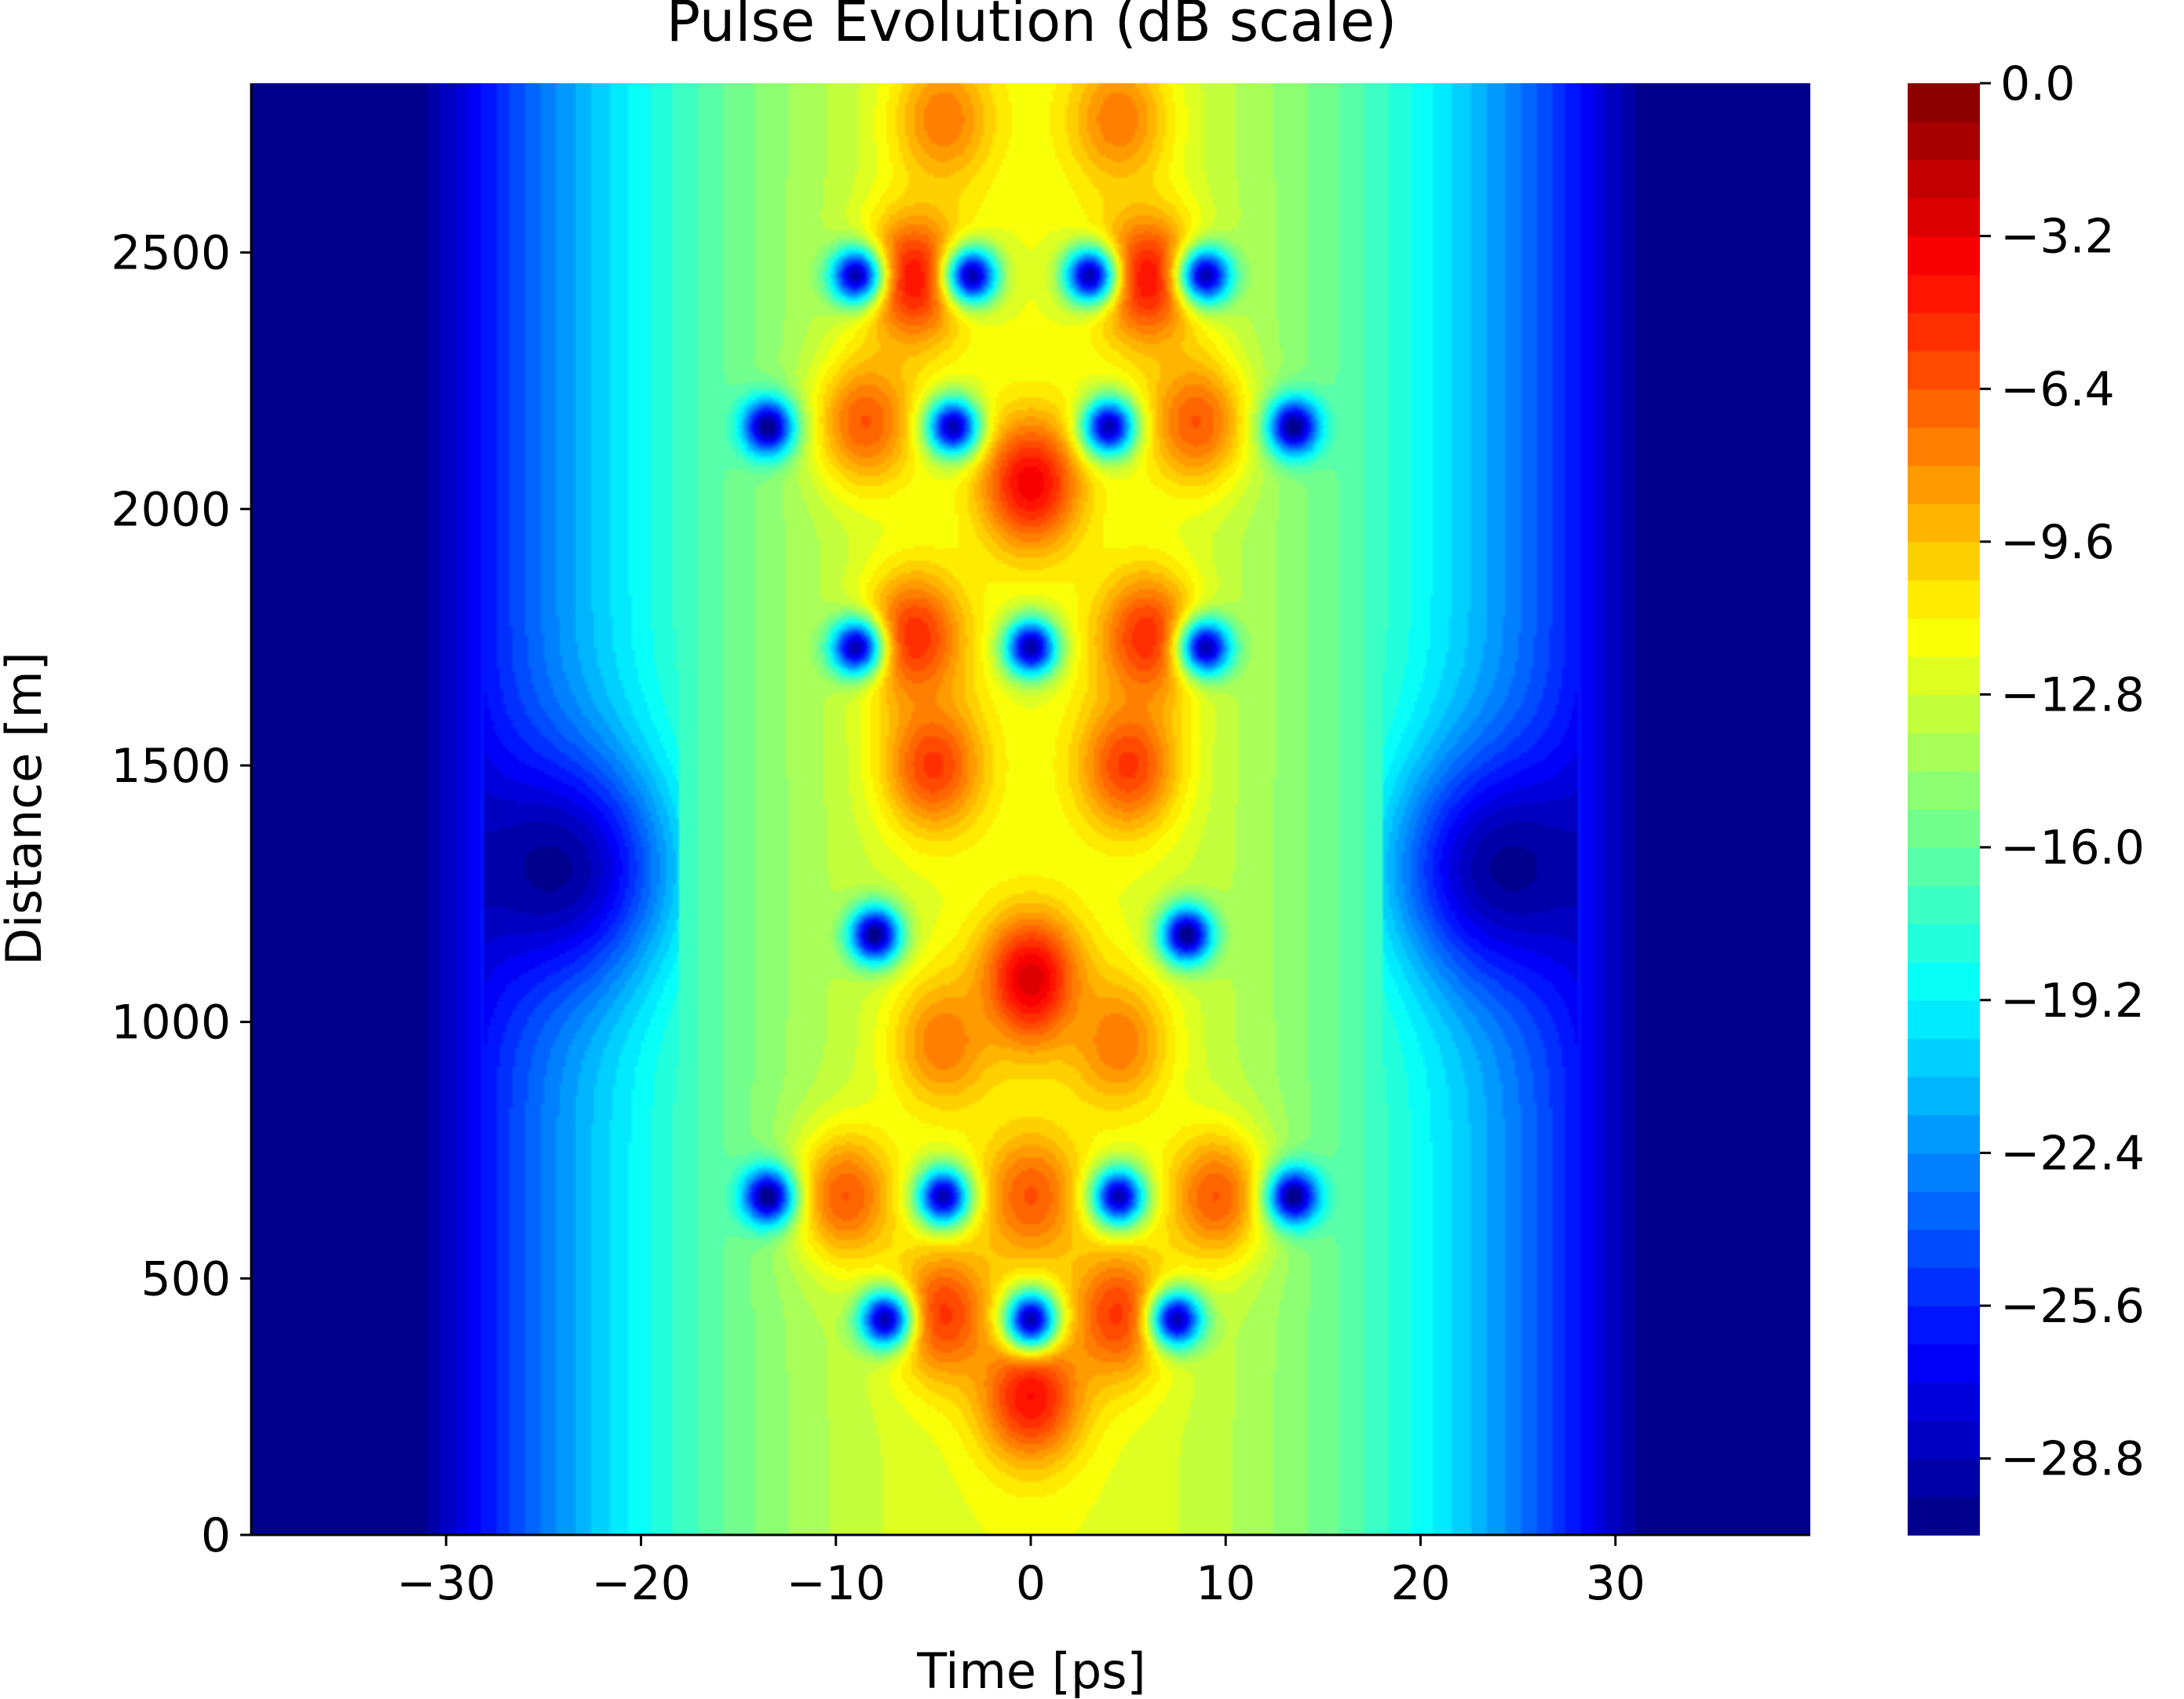 The width and height of the screenshot is (2184, 1699). What do you see at coordinates (2072, 1001) in the screenshot?
I see `colorbar-tick-label: −19.2` at bounding box center [2072, 1001].